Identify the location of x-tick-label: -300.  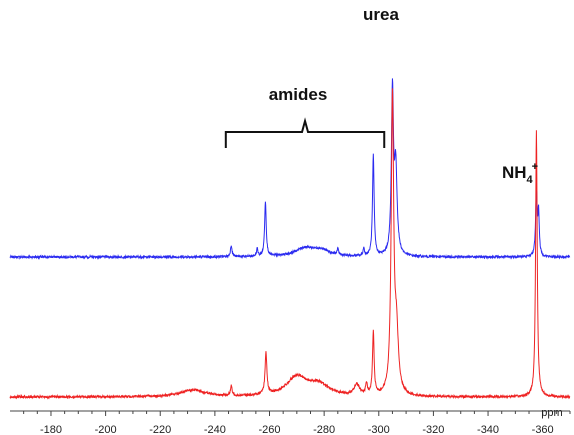
(379, 429).